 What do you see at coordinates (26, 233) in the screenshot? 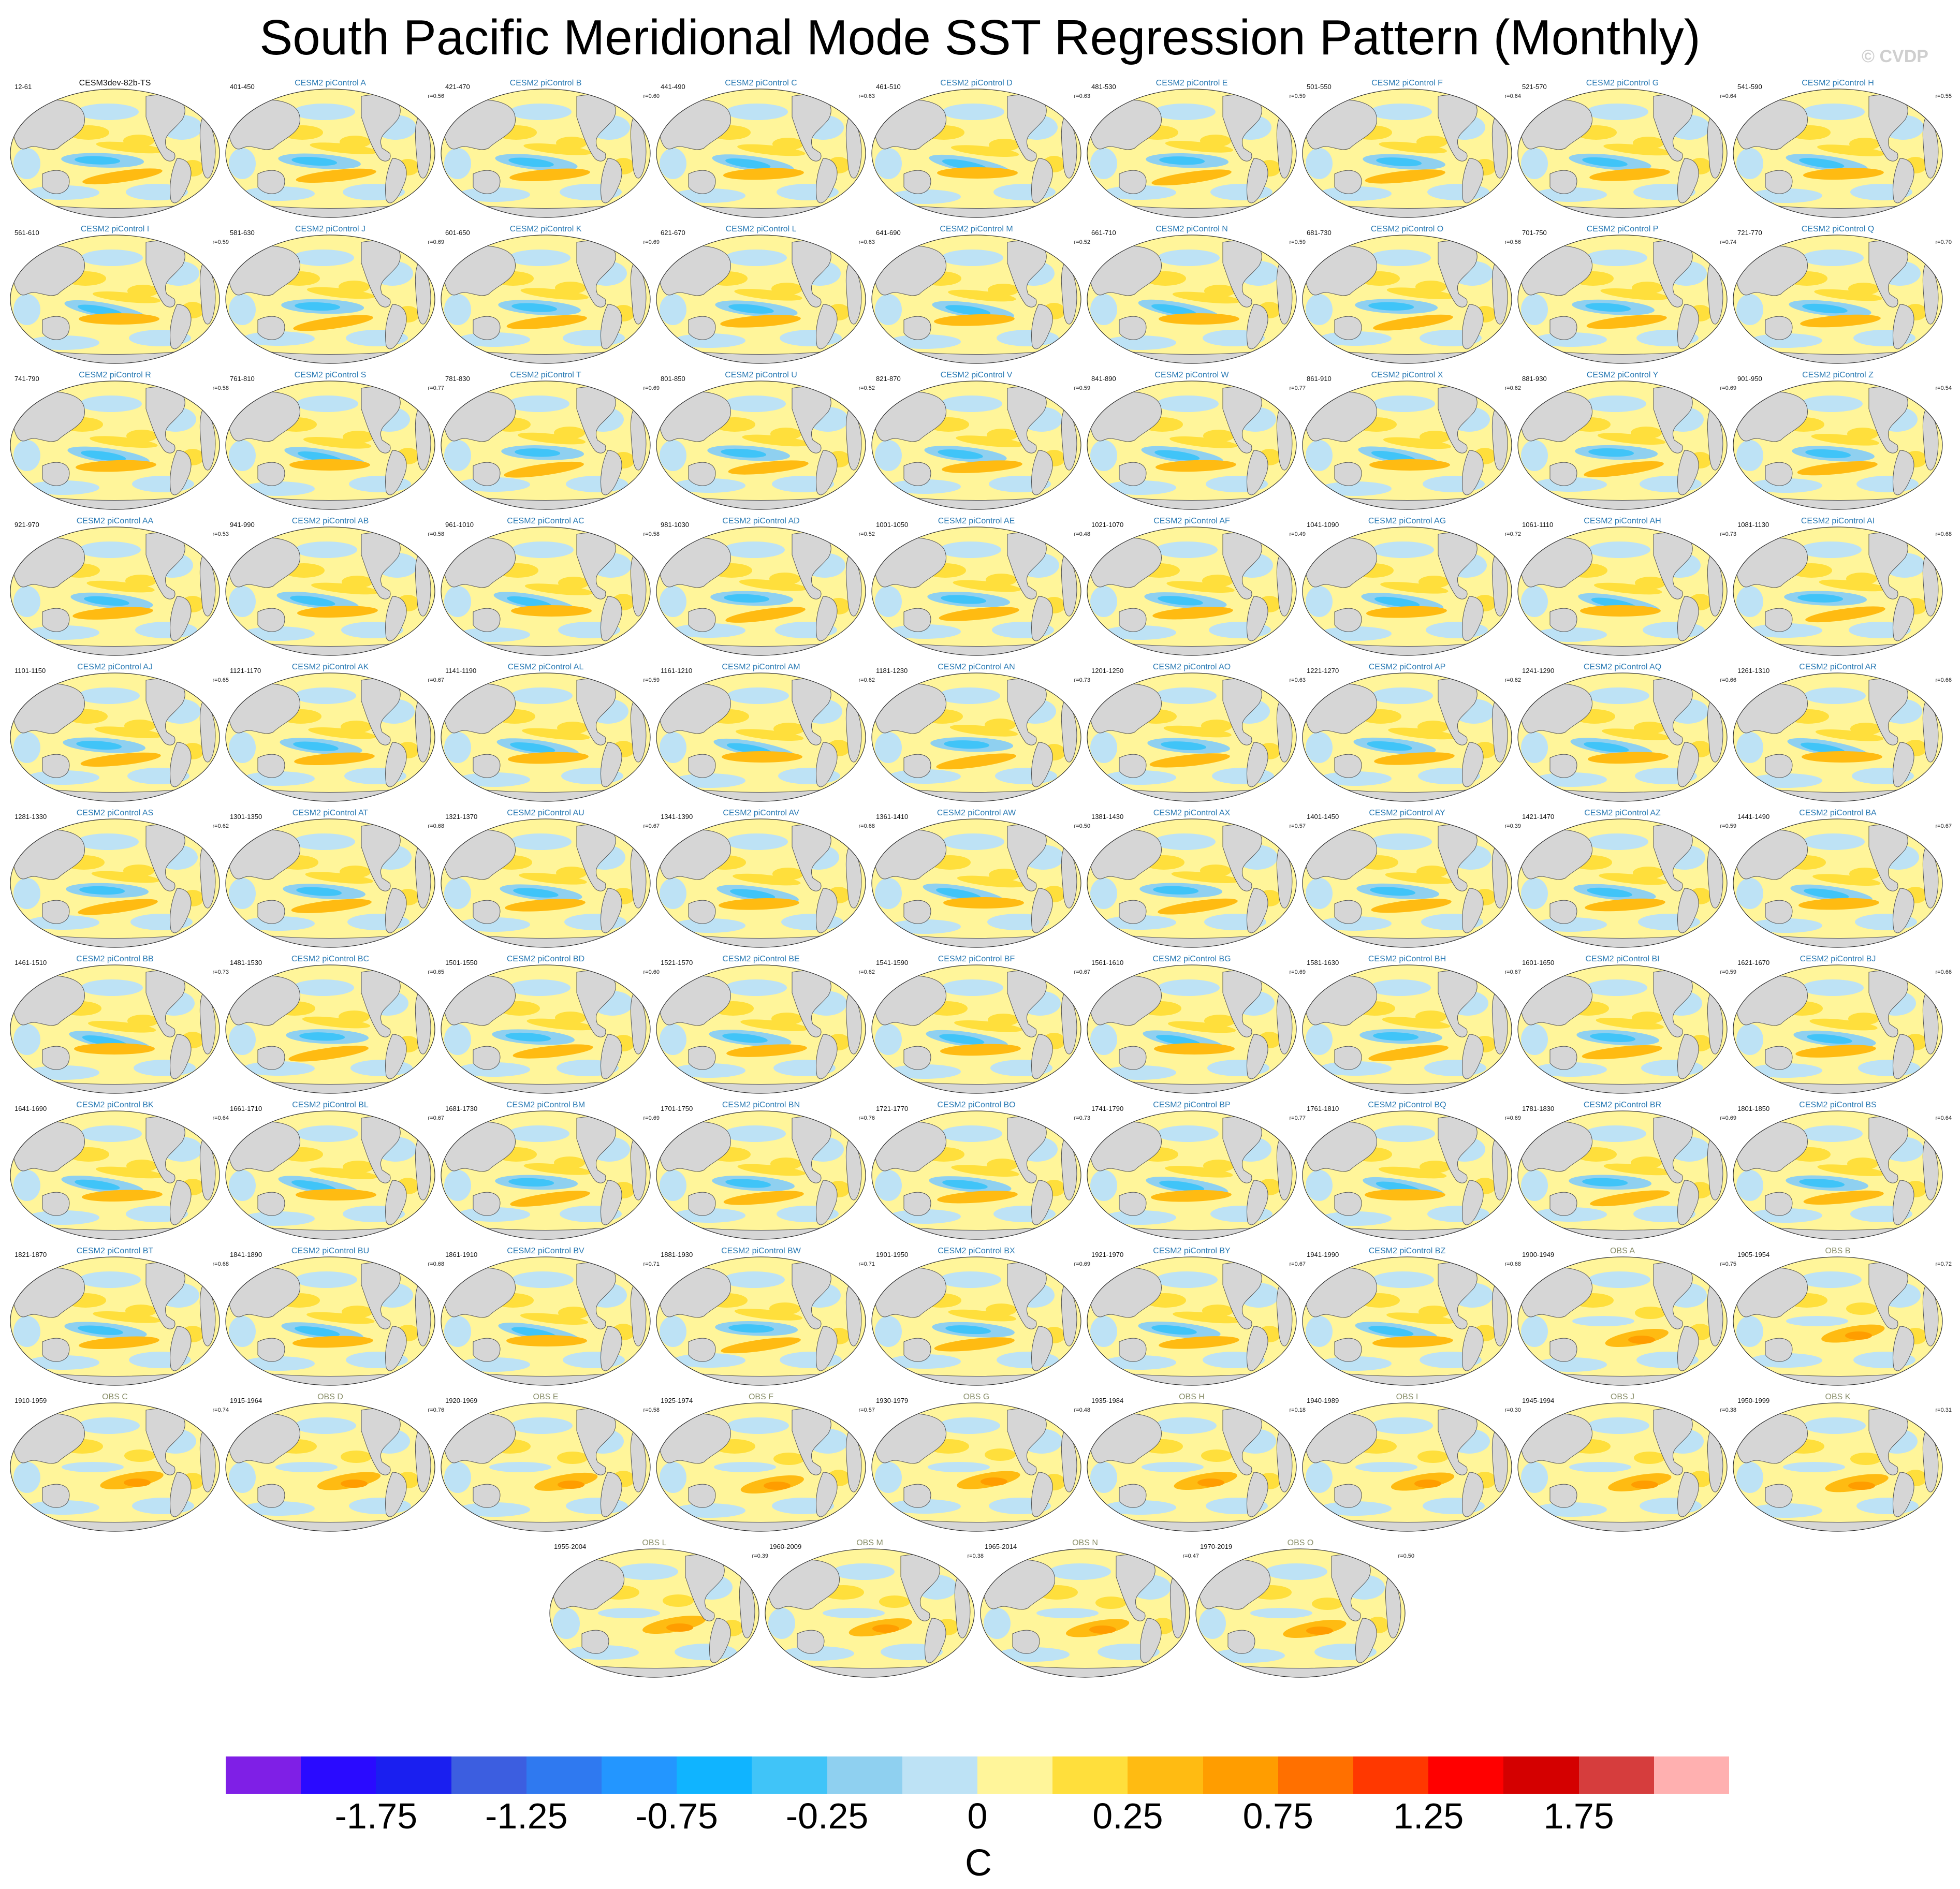
I see `panel-period: 561-610` at bounding box center [26, 233].